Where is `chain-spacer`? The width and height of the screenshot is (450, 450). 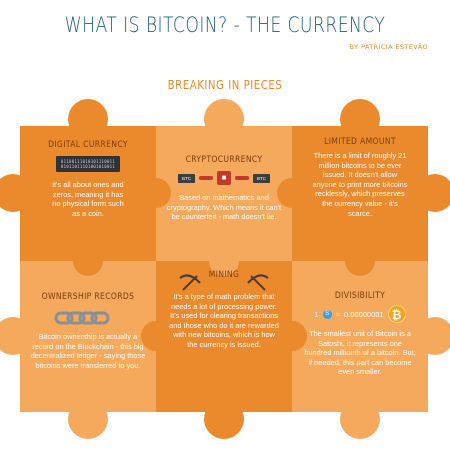
chain-spacer is located at coordinates (88, 319).